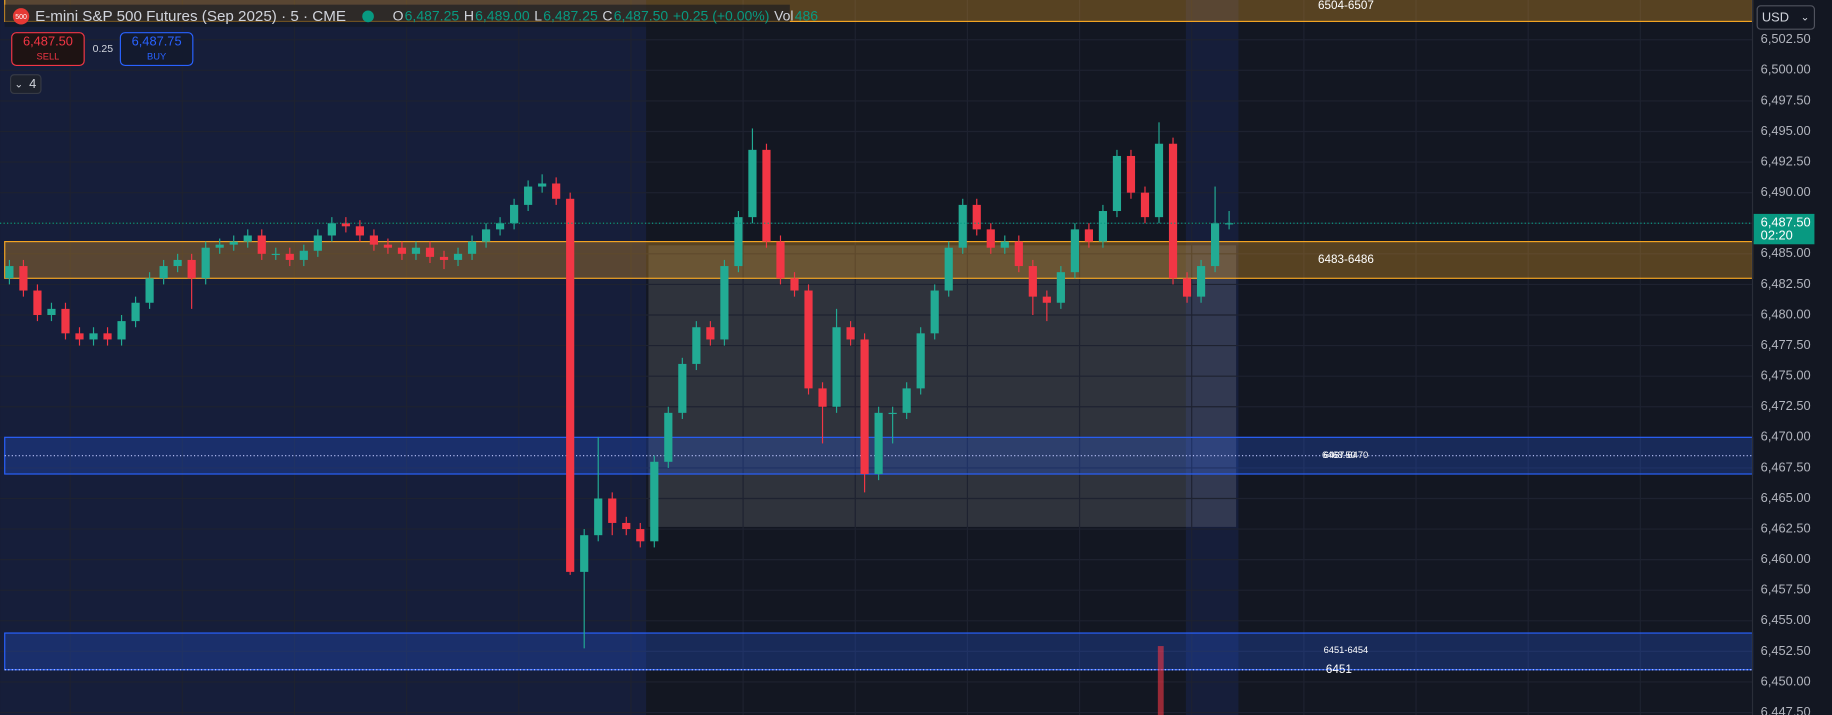 The image size is (1832, 715). What do you see at coordinates (1786, 344) in the screenshot?
I see `y-tick-label: 6,477.50` at bounding box center [1786, 344].